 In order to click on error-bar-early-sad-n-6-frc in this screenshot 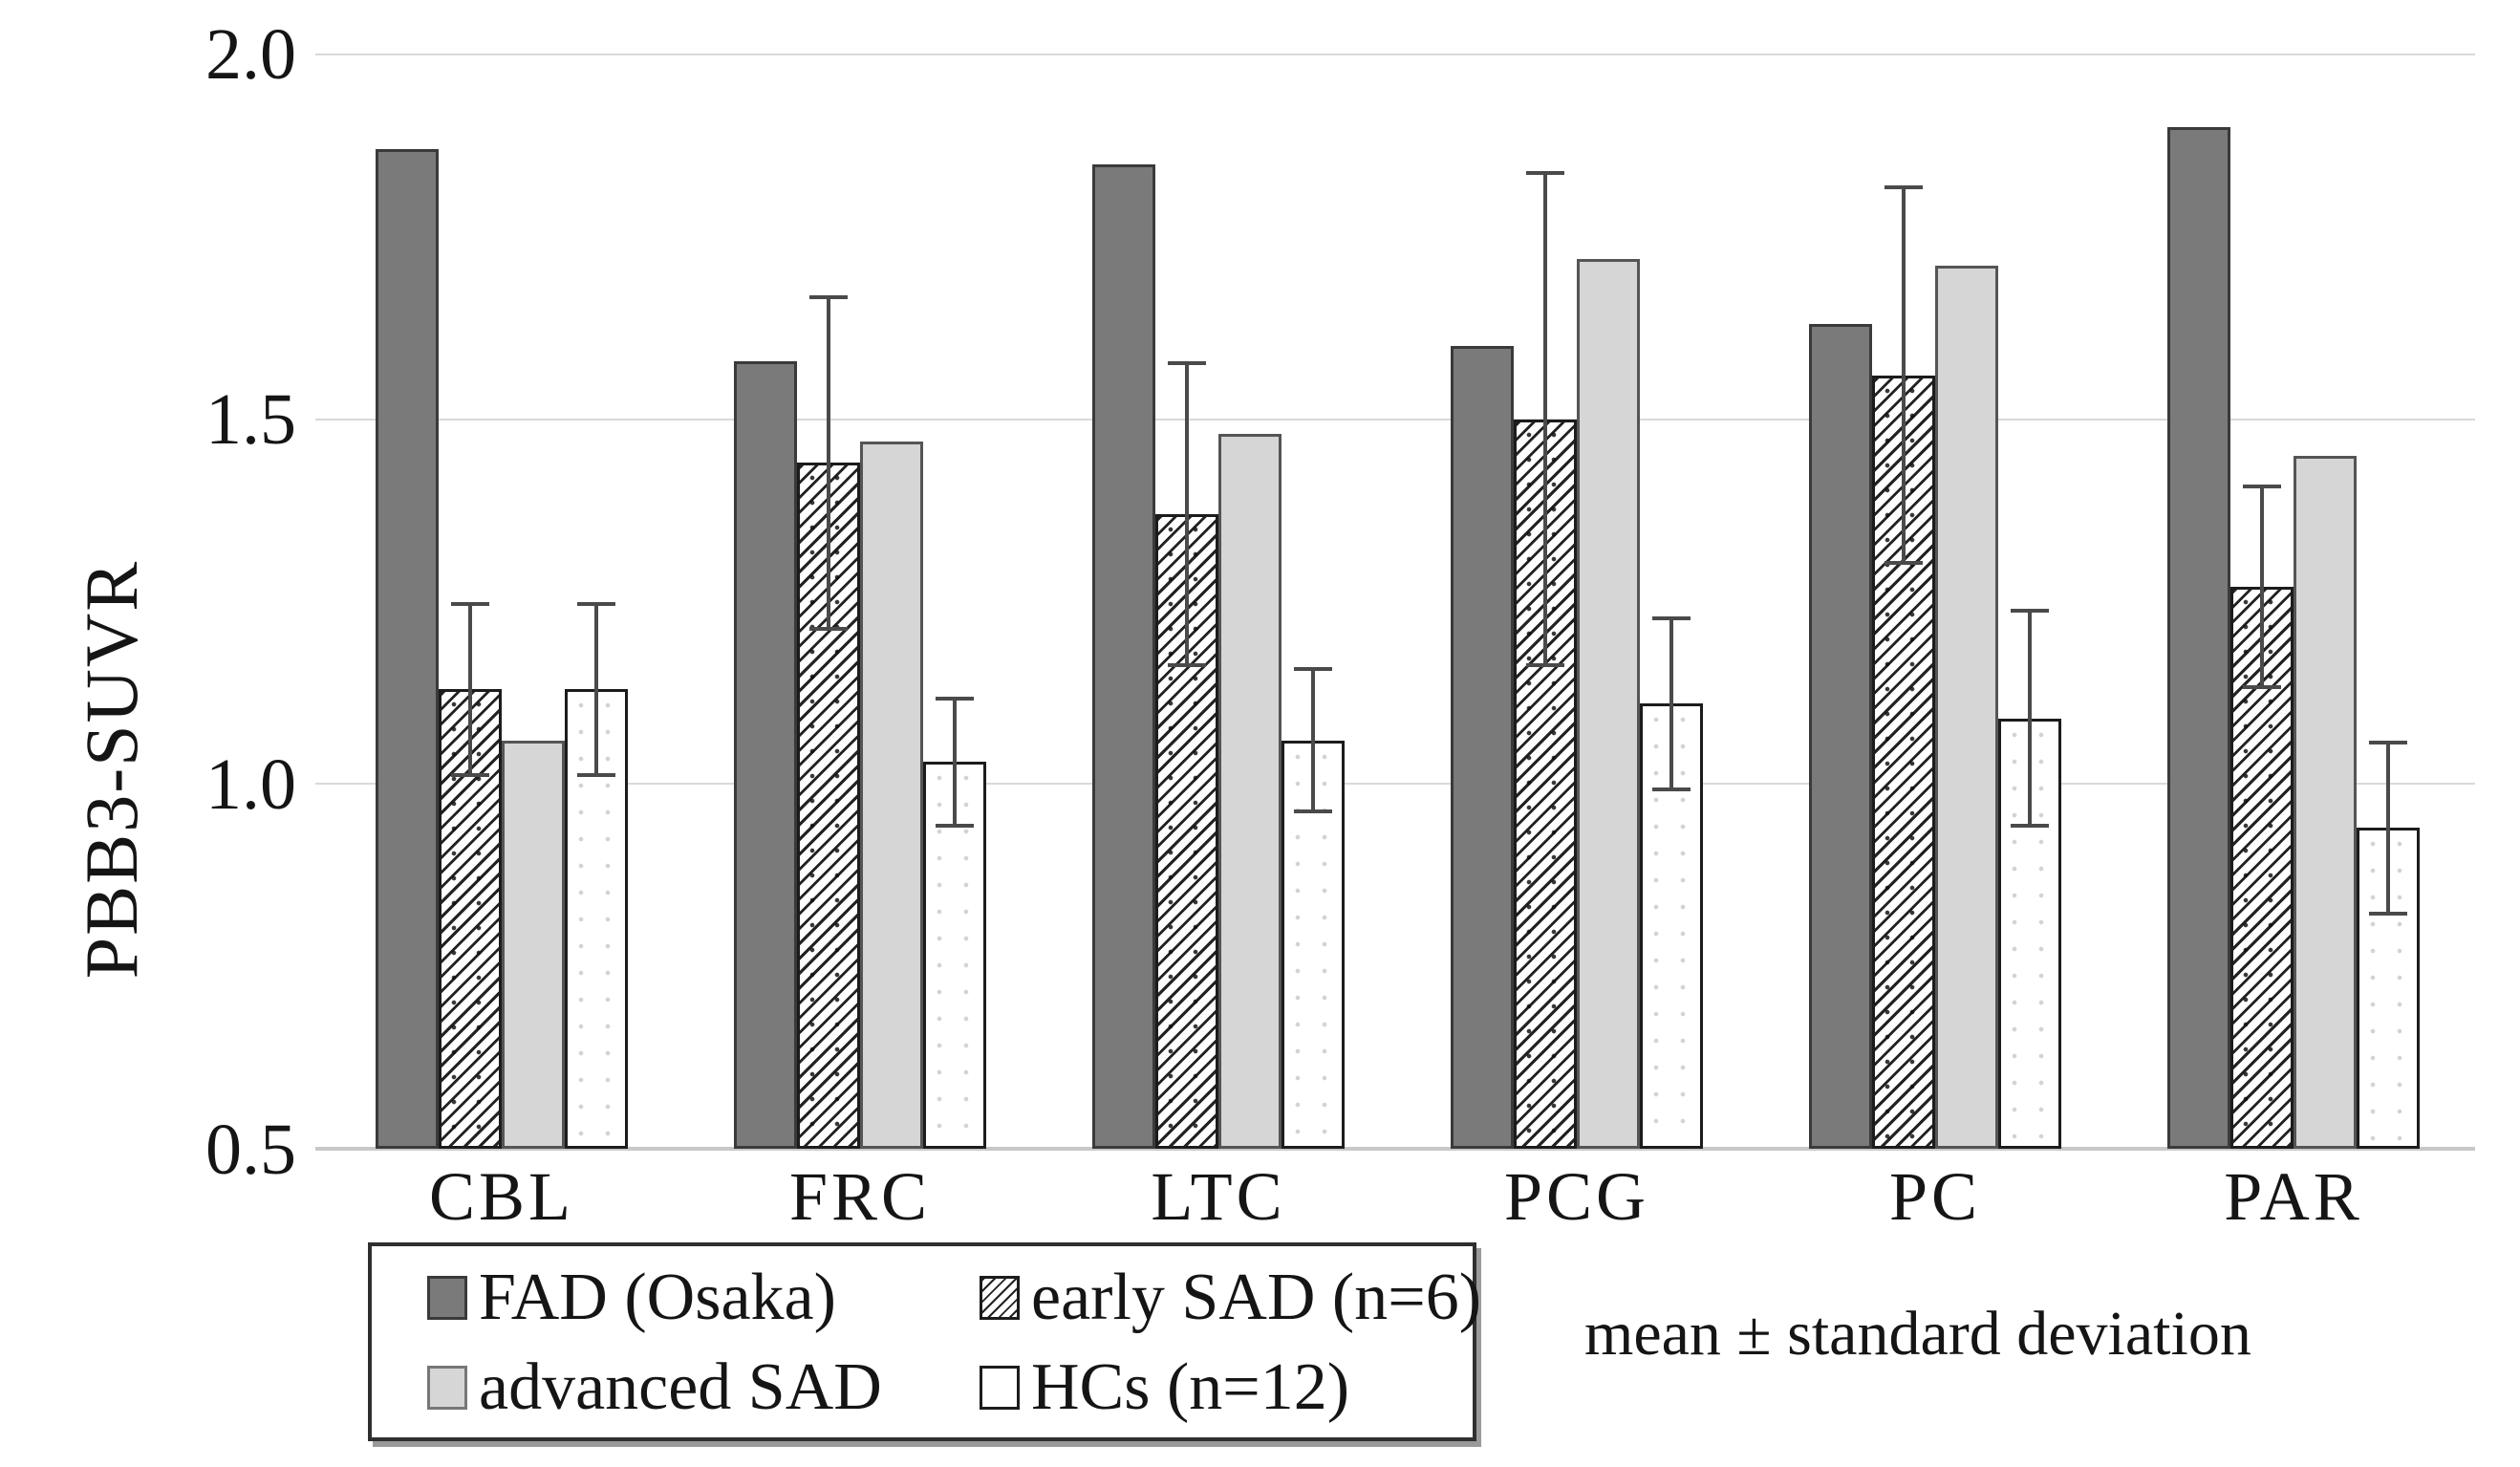, I will do `click(828, 463)`.